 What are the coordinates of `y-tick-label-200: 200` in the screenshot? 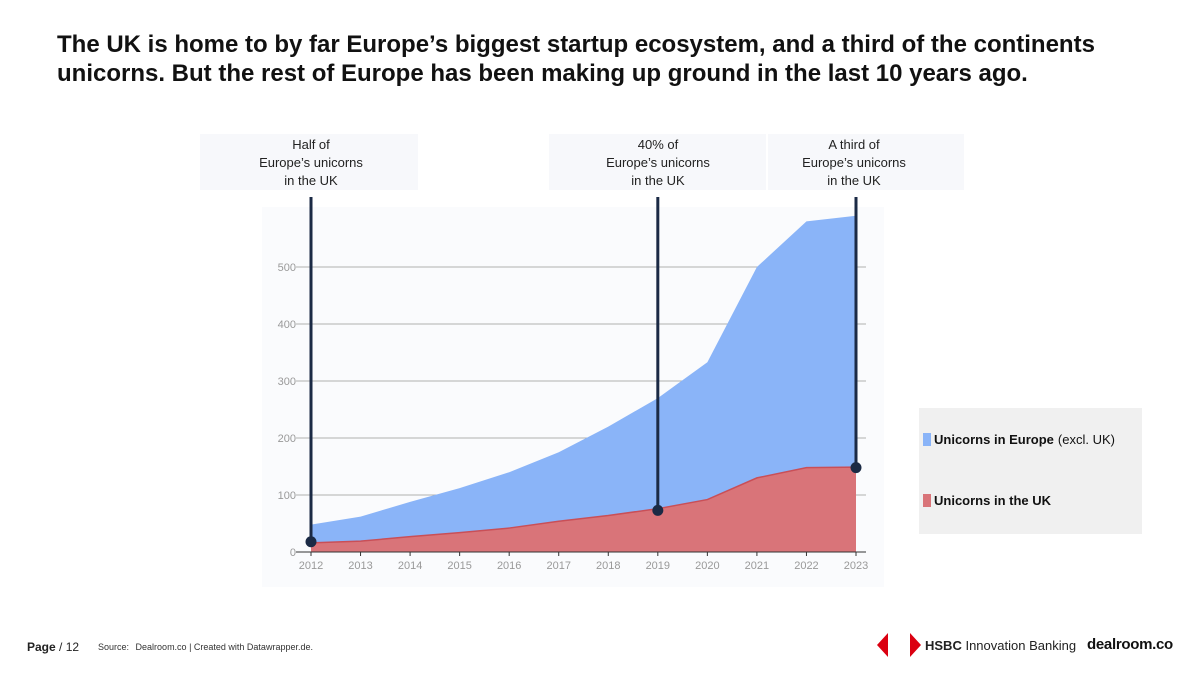 It's located at (287, 439).